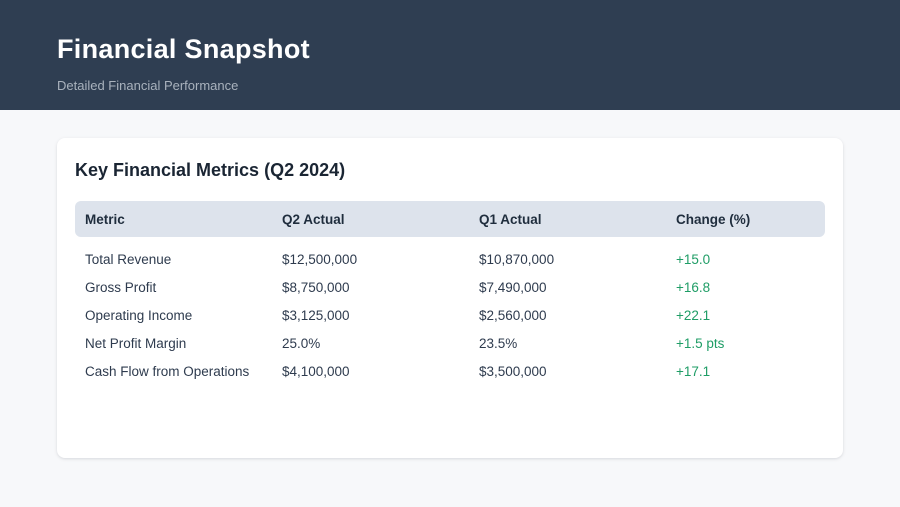 The image size is (900, 507). Describe the element at coordinates (320, 259) in the screenshot. I see `cell-q2-actual: $12,500,000` at that location.